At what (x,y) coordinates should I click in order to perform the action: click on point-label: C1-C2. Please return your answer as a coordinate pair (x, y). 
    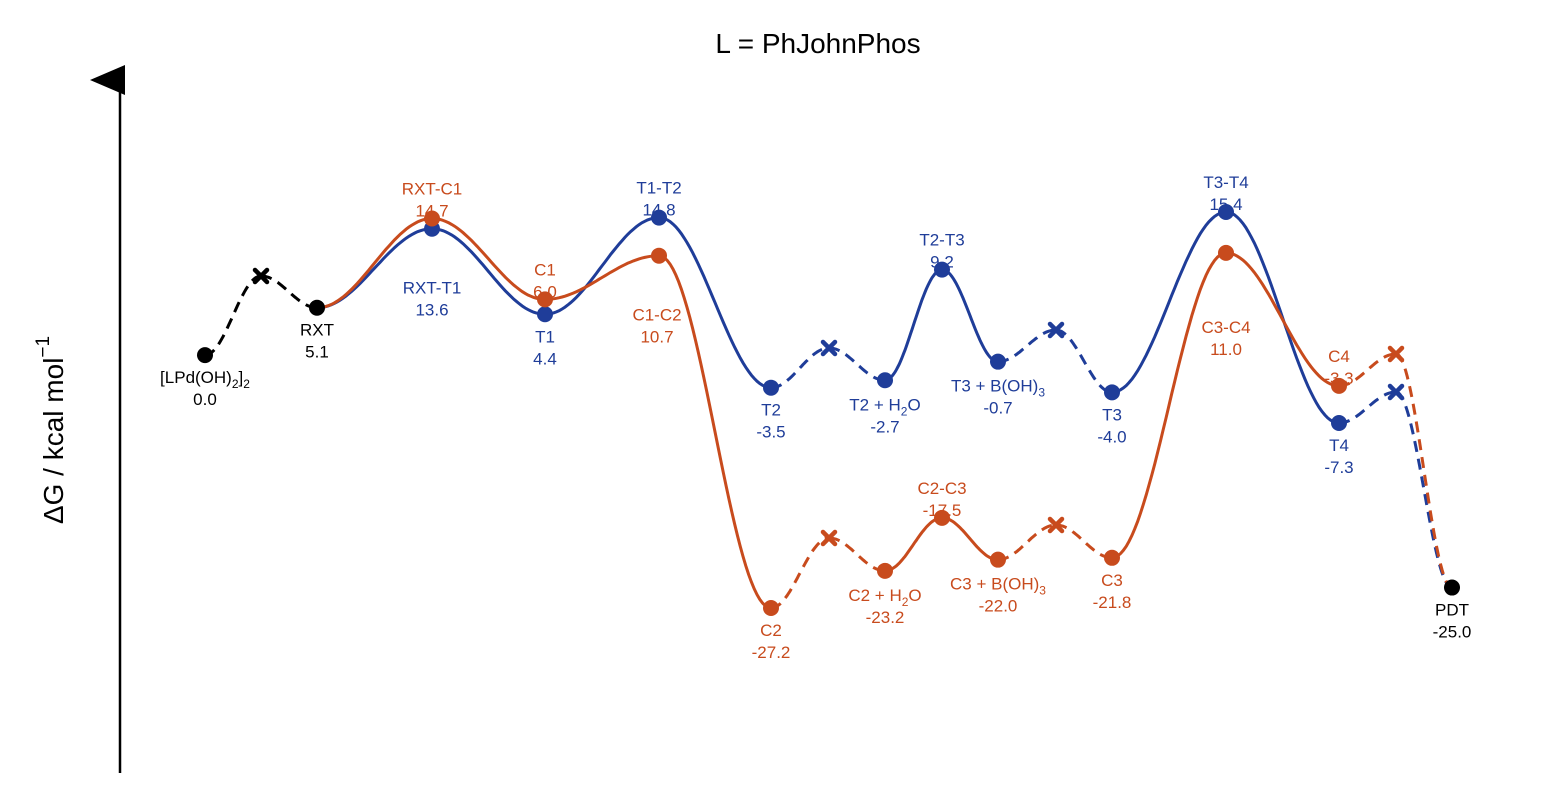
    Looking at the image, I should click on (656, 315).